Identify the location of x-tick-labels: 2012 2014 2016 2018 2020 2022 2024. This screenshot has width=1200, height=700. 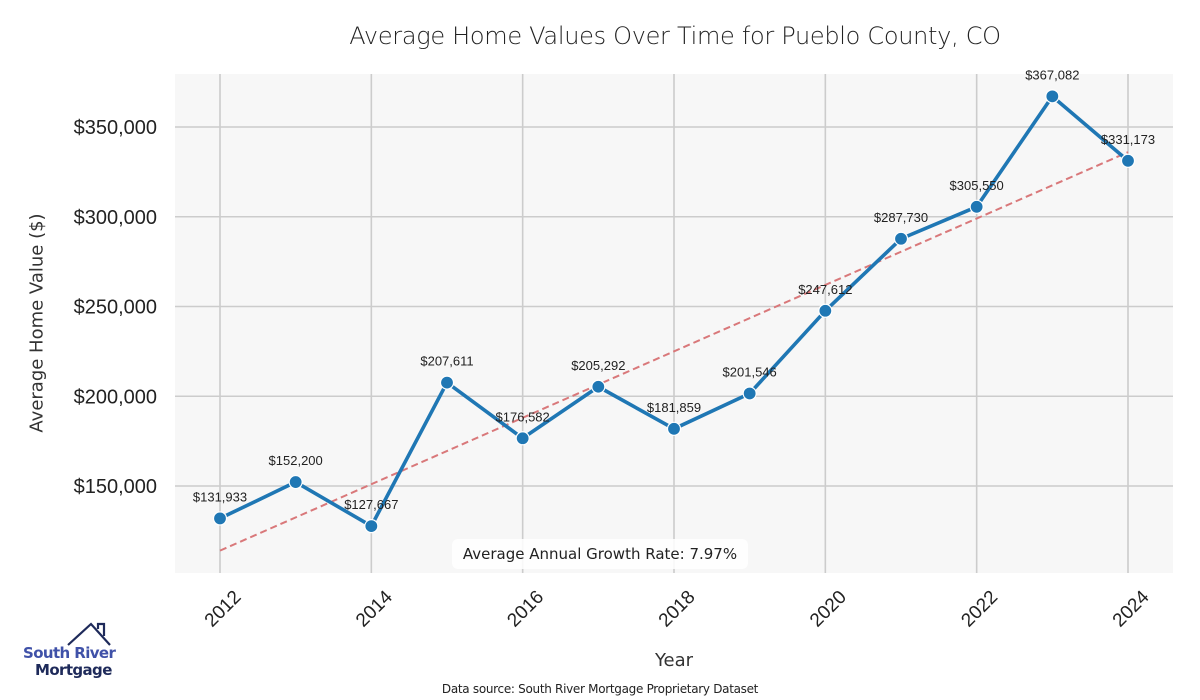
(677, 608).